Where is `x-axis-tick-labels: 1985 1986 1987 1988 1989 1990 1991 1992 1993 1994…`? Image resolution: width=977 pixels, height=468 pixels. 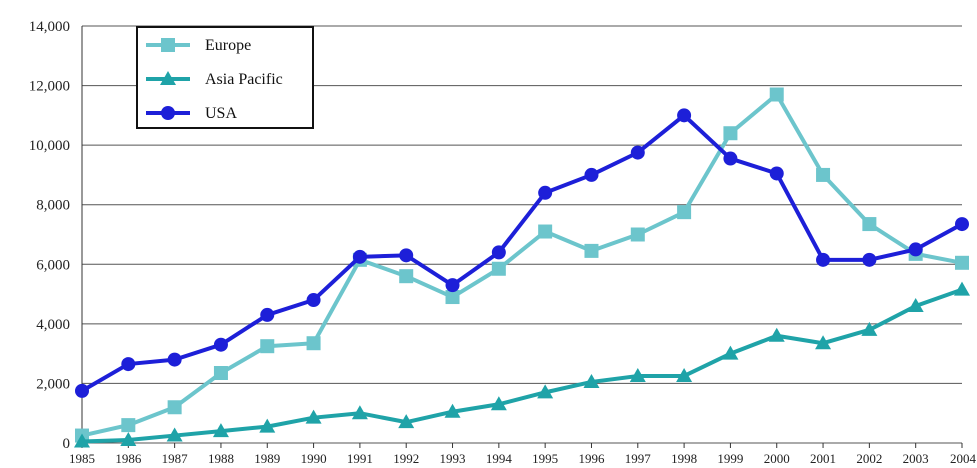 x-axis-tick-labels: 1985 1986 1987 1988 1989 1990 1991 1992 1993 1994… is located at coordinates (523, 454).